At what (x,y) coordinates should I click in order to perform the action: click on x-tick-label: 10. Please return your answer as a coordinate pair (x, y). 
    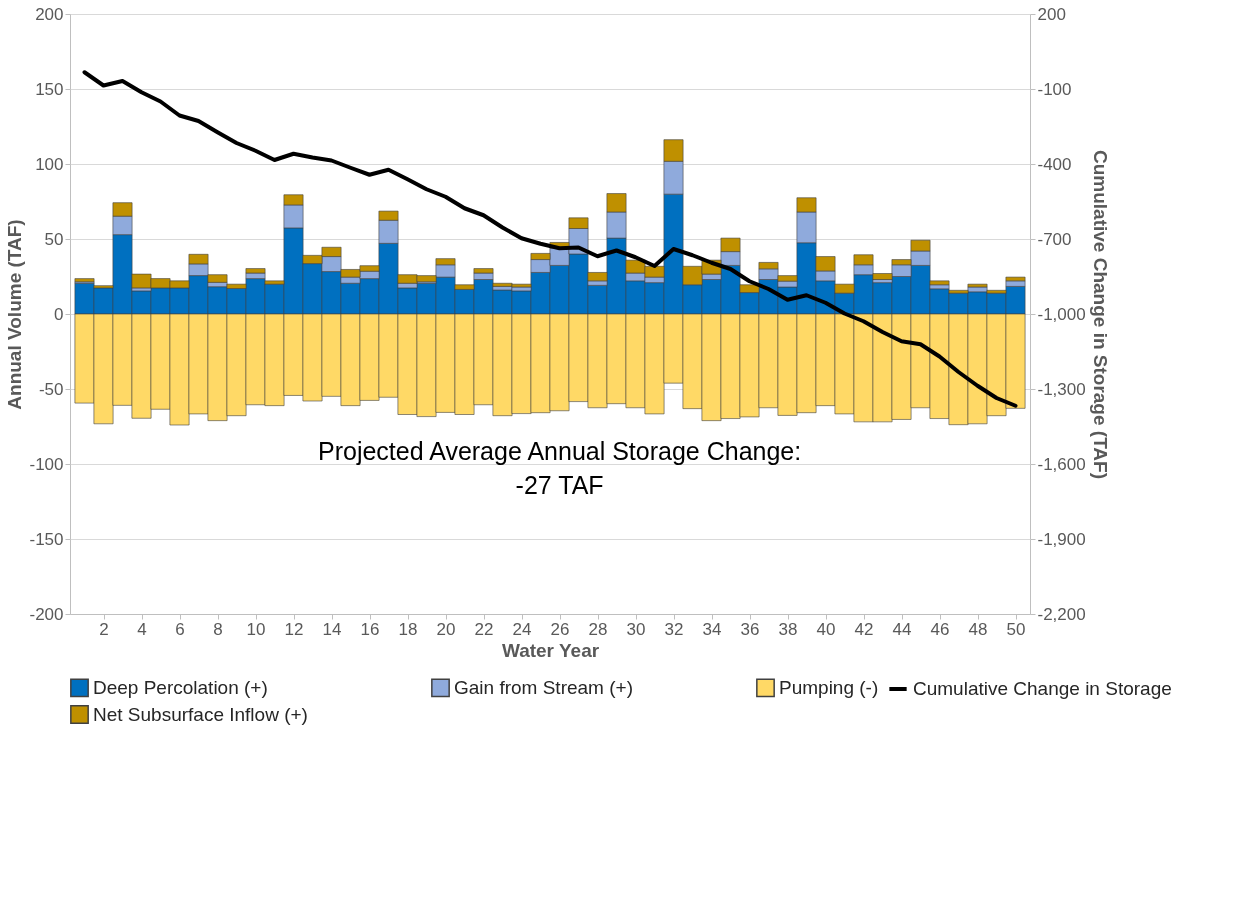
    Looking at the image, I should click on (256, 629).